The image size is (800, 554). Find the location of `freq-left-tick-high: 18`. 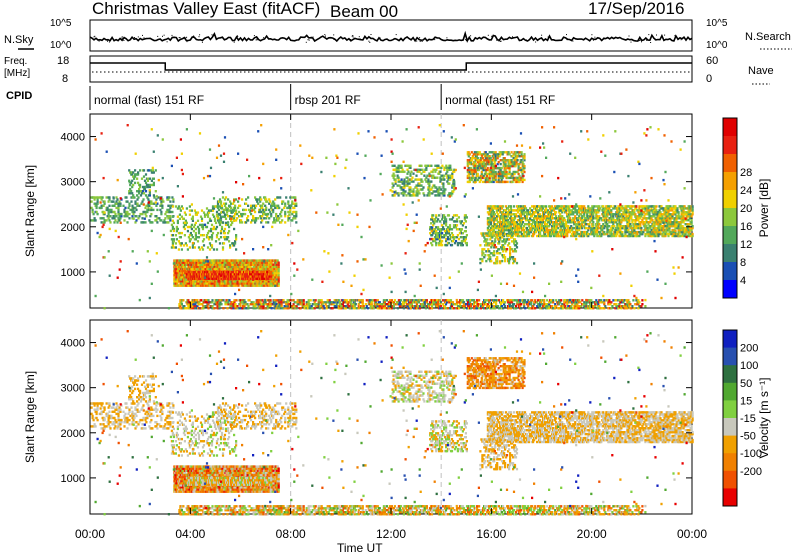

freq-left-tick-high: 18 is located at coordinates (63, 61).